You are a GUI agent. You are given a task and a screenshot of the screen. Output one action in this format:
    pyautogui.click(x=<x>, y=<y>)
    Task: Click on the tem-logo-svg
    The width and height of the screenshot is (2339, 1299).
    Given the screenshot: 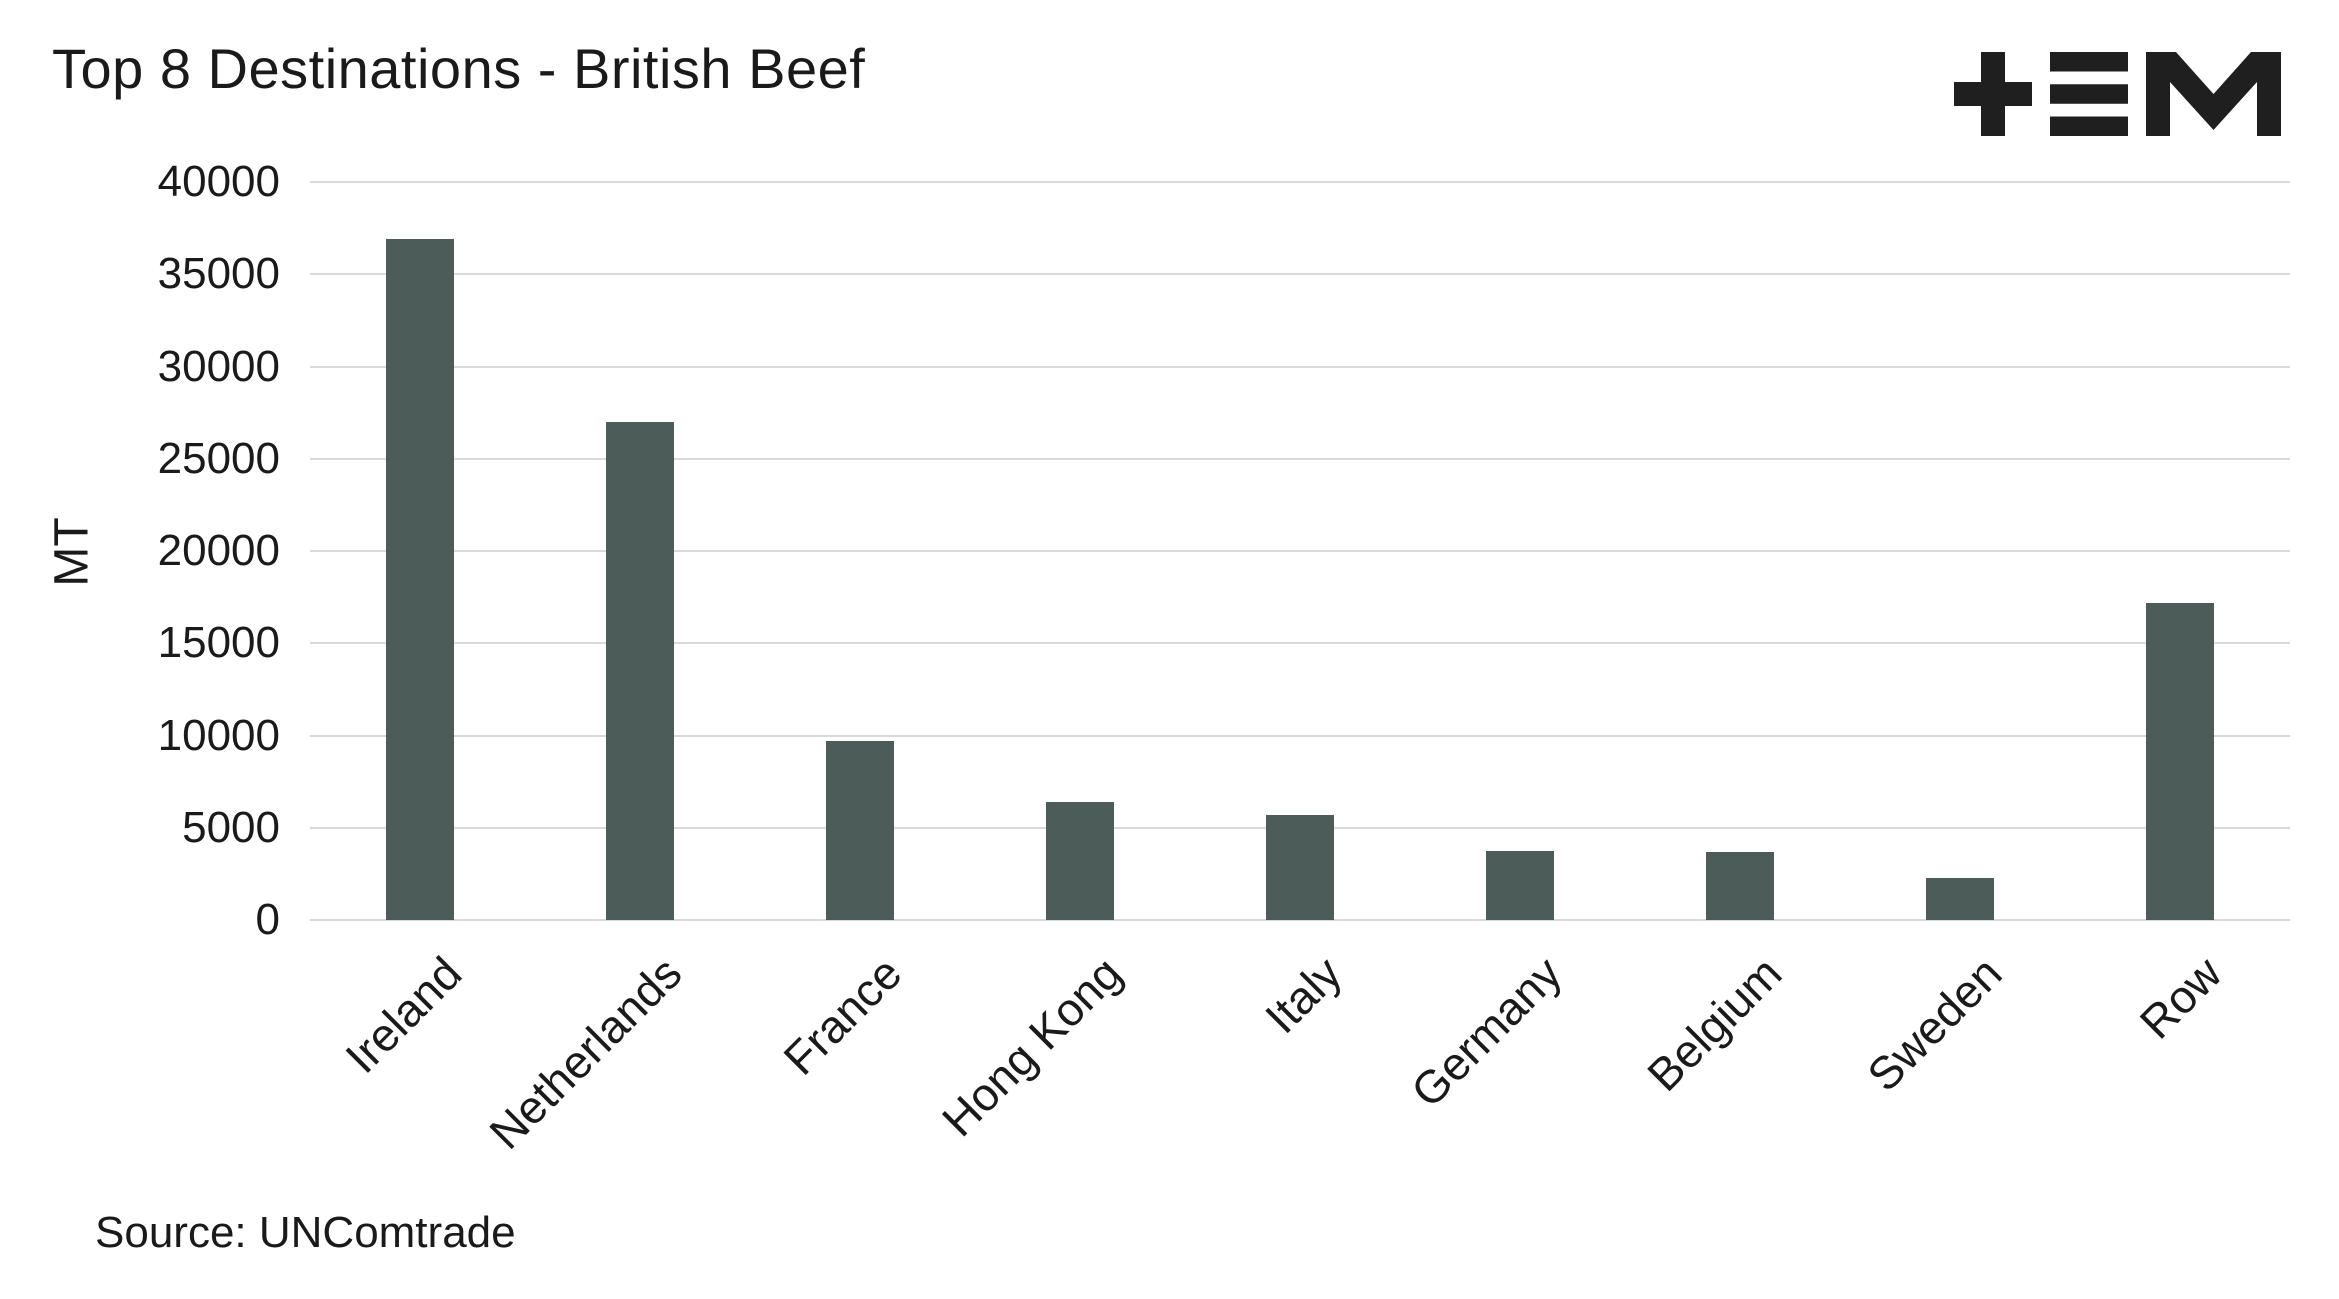 What is the action you would take?
    pyautogui.click(x=2117, y=94)
    